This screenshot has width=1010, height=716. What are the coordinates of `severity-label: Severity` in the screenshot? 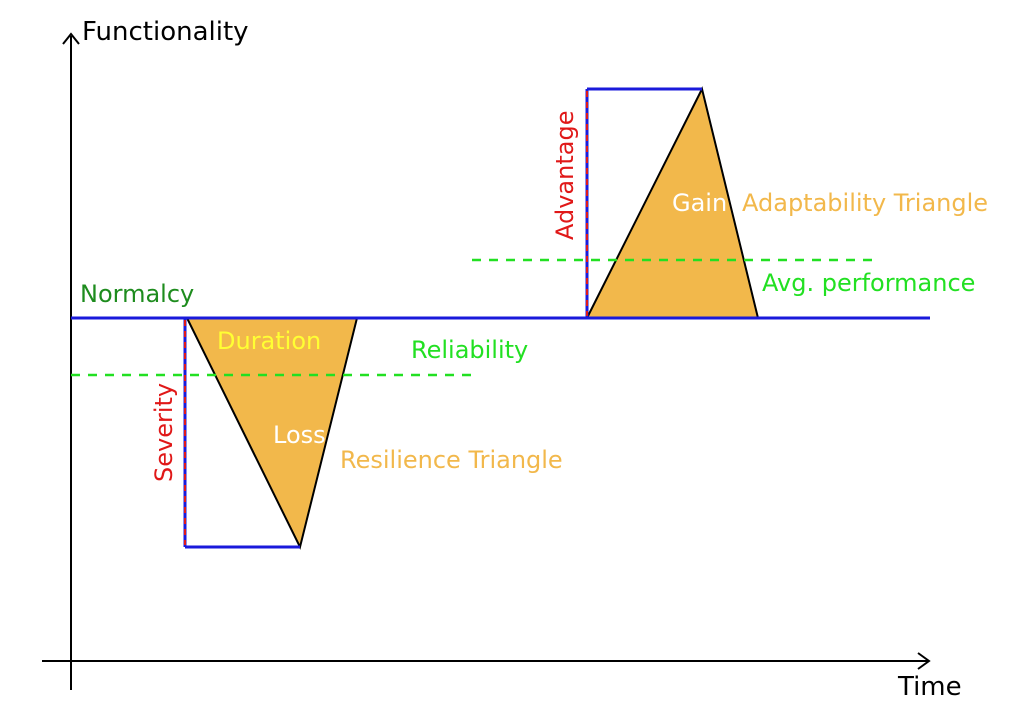 It's located at (164, 432).